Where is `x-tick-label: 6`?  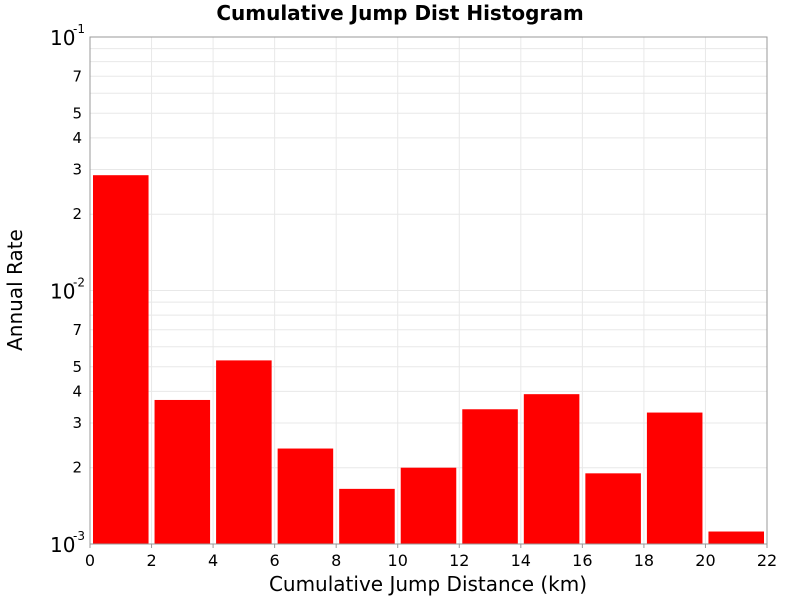
x-tick-label: 6 is located at coordinates (275, 560).